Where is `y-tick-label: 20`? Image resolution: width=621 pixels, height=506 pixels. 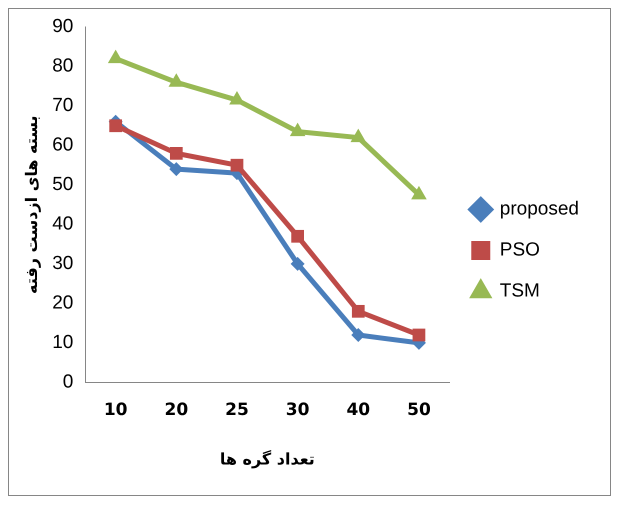 y-tick-label: 20 is located at coordinates (63, 303).